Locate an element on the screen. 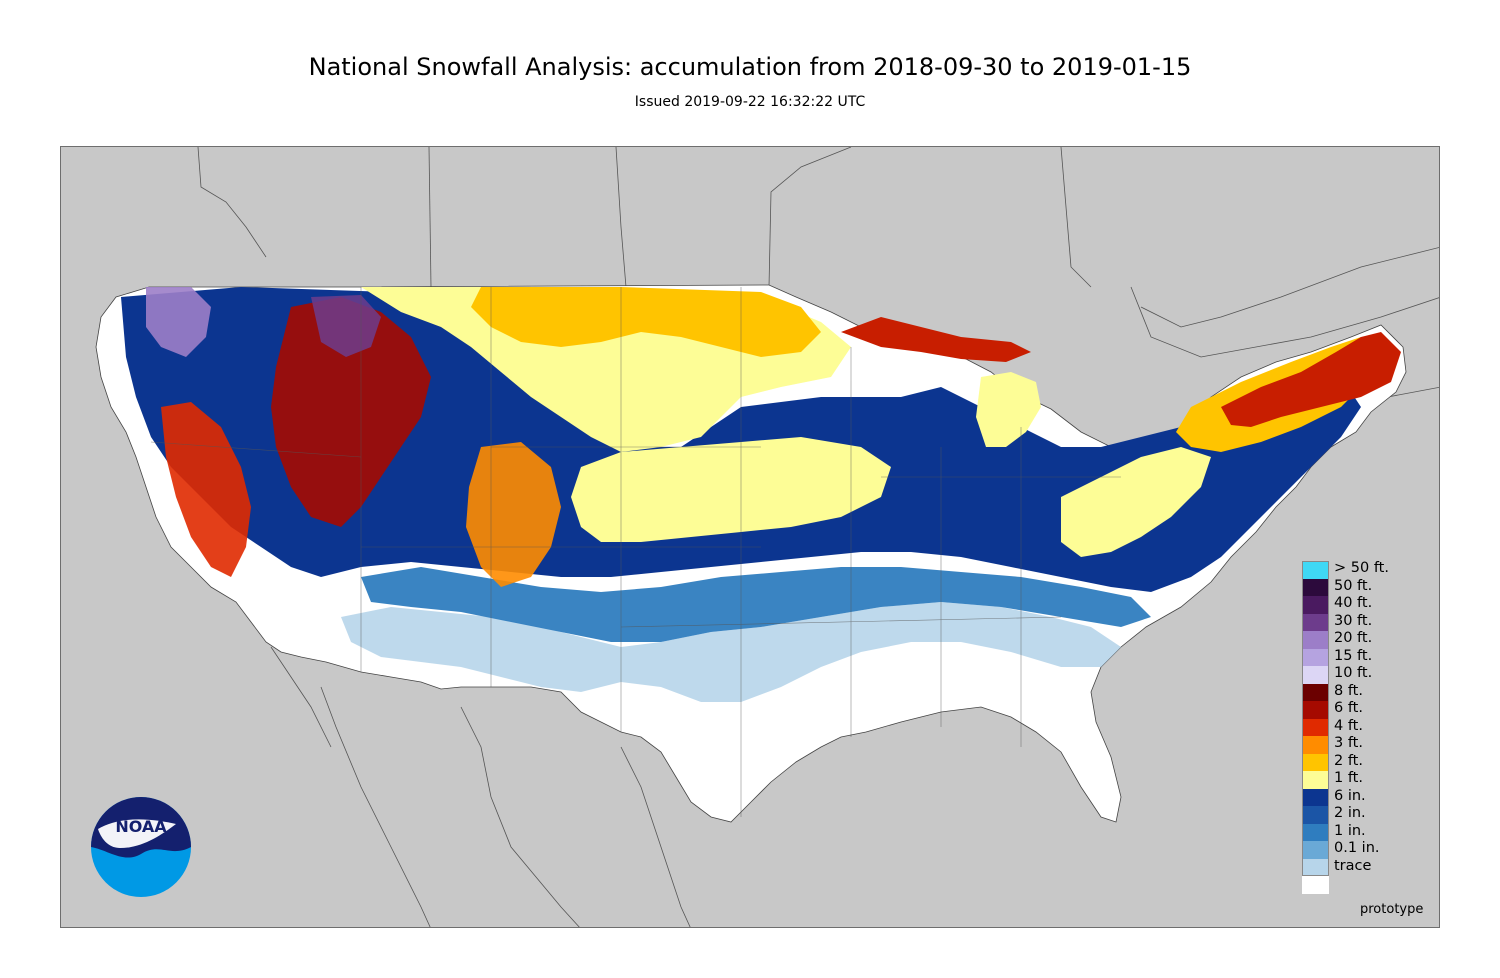  legend-label: 10 ft. is located at coordinates (1353, 673).